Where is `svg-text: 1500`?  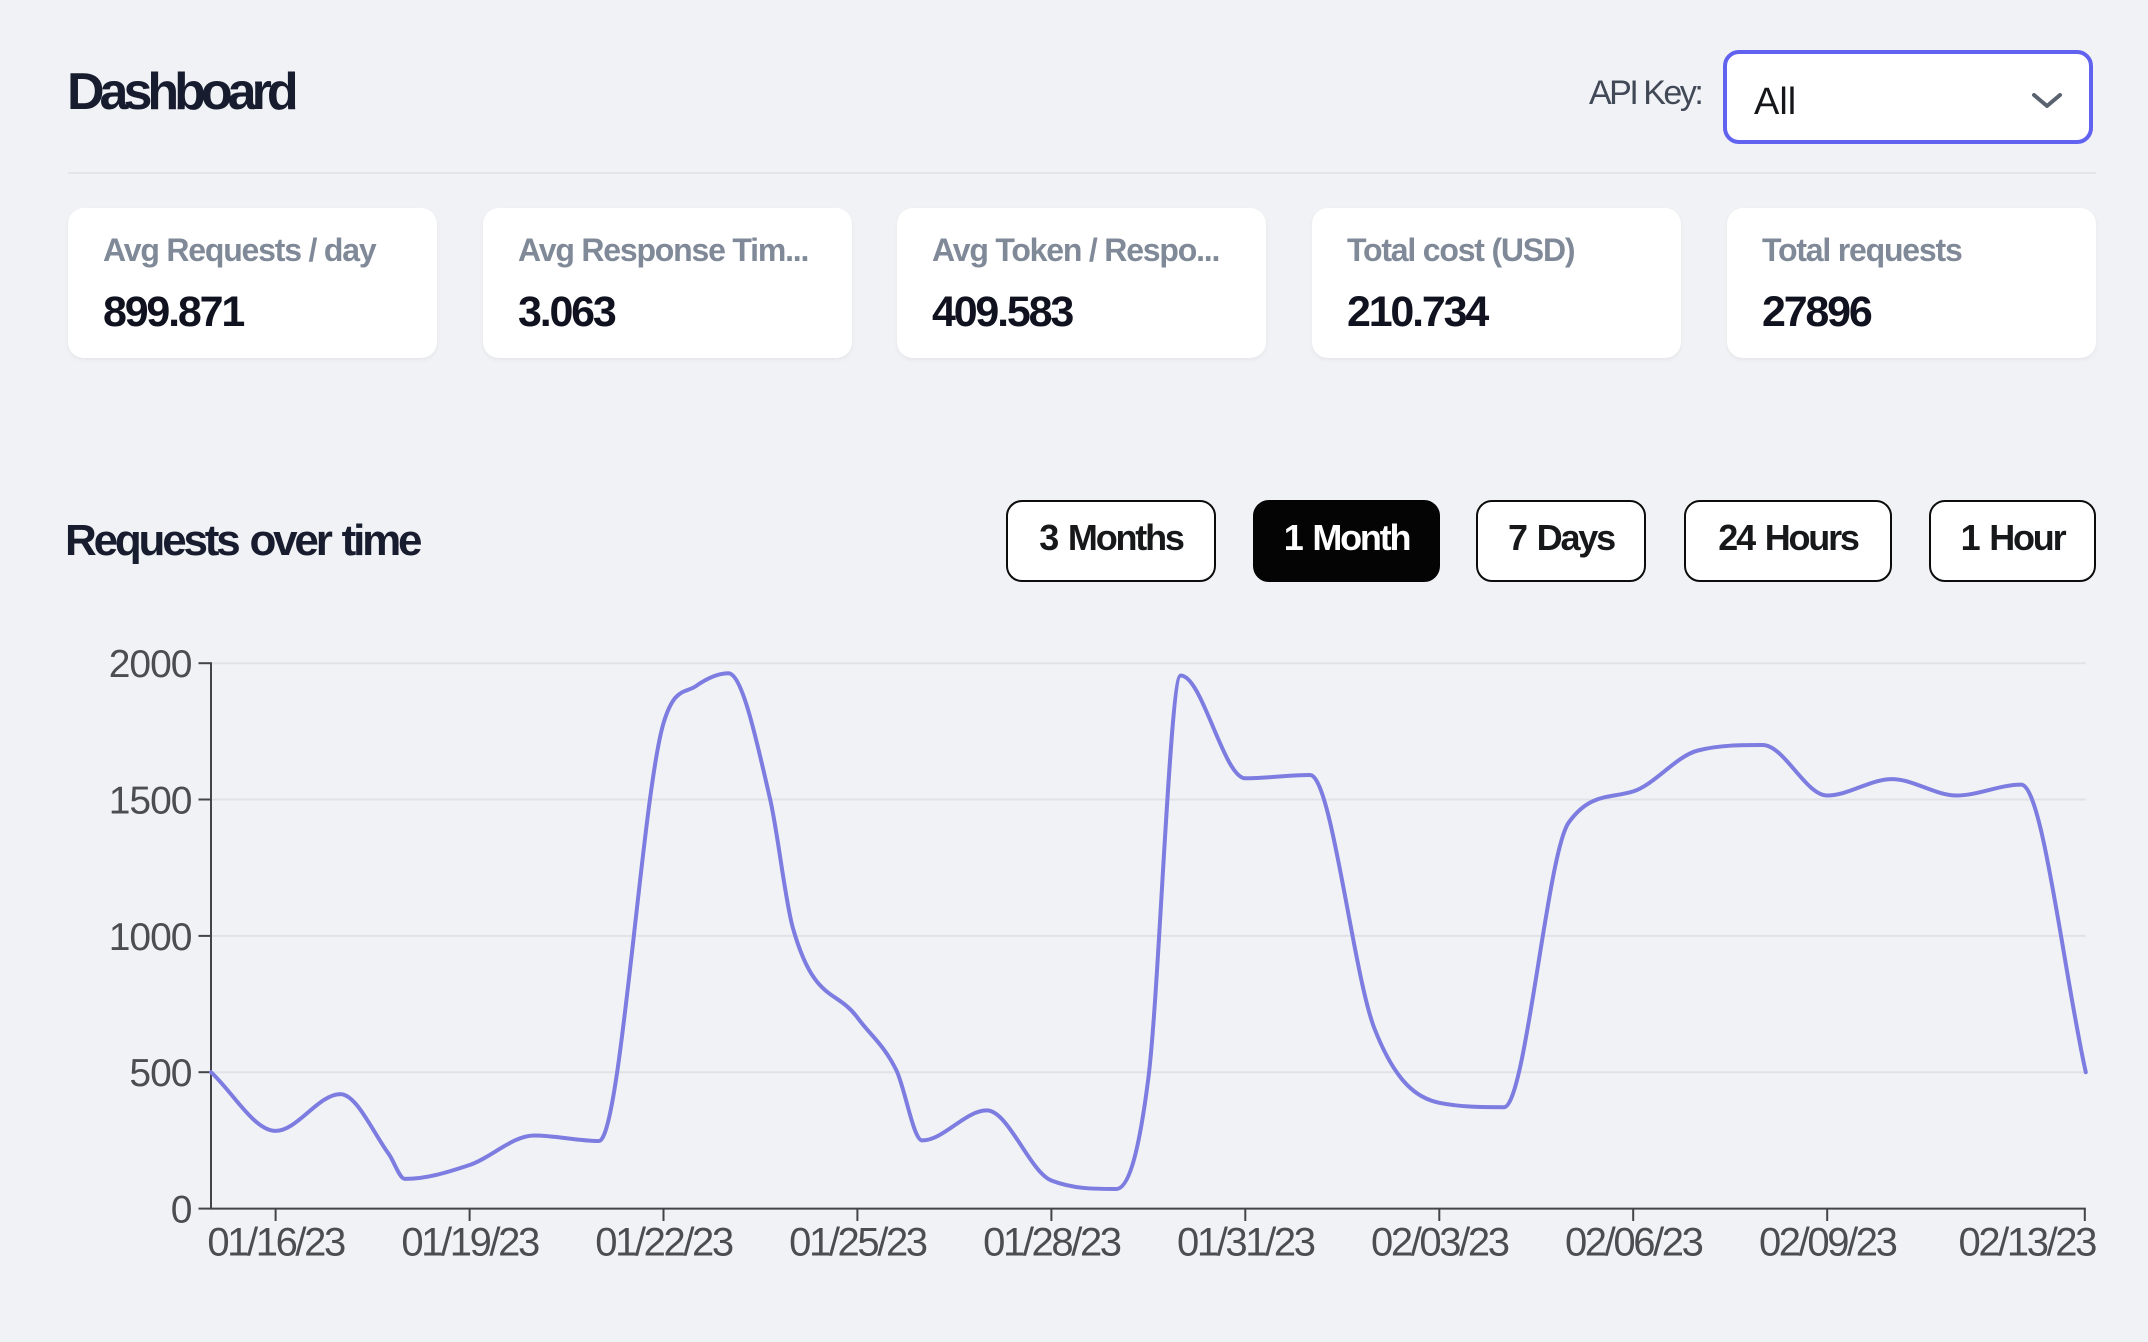
svg-text: 1500 is located at coordinates (150, 801).